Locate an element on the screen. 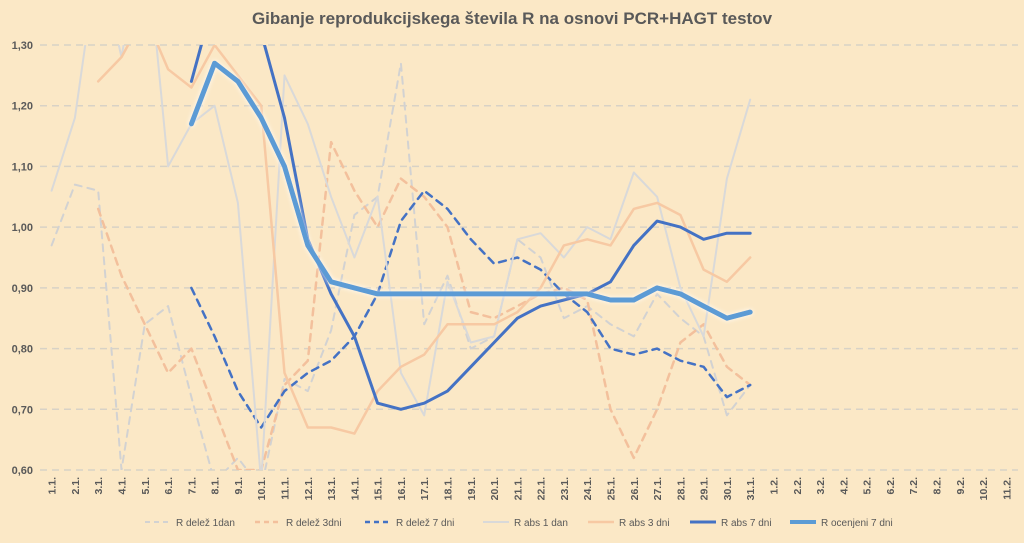  x-tick-label: 9.1. is located at coordinates (239, 486).